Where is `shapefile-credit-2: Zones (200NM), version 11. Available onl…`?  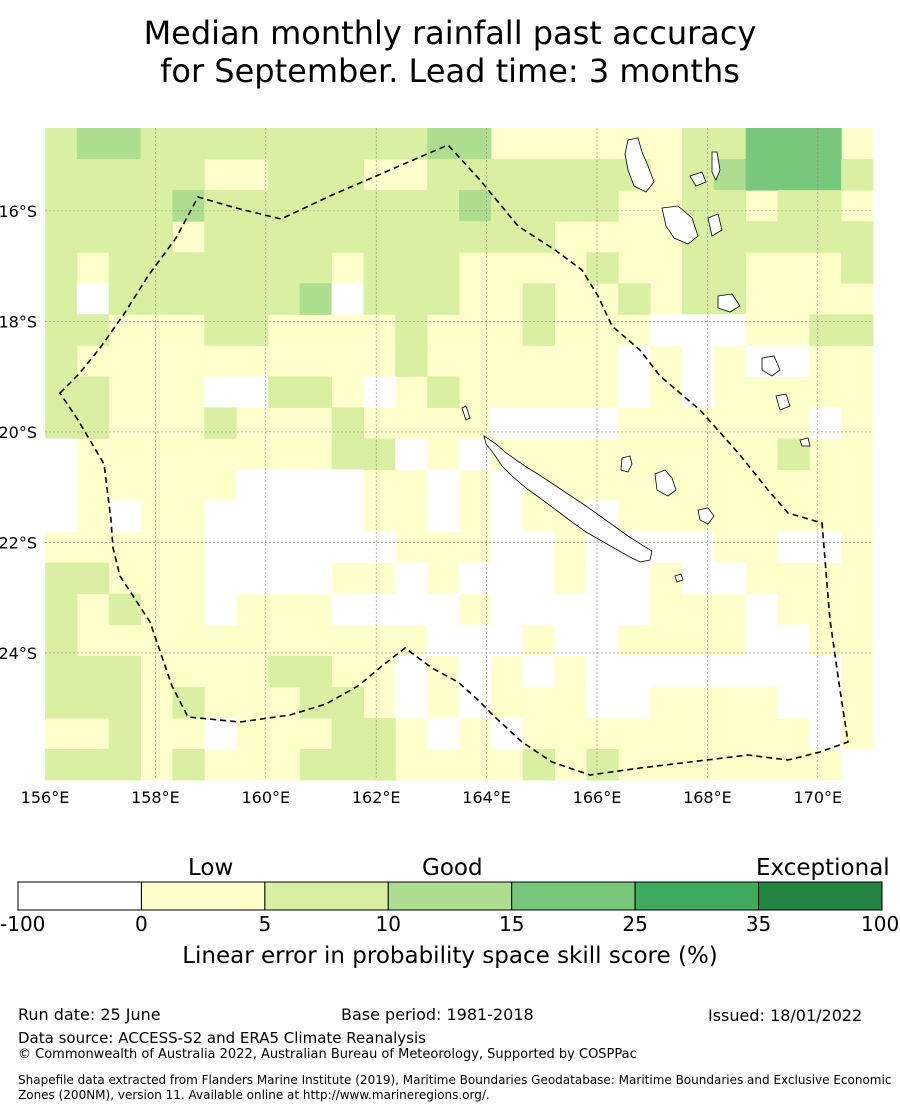
shapefile-credit-2: Zones (200NM), version 11. Available onl… is located at coordinates (254, 1095).